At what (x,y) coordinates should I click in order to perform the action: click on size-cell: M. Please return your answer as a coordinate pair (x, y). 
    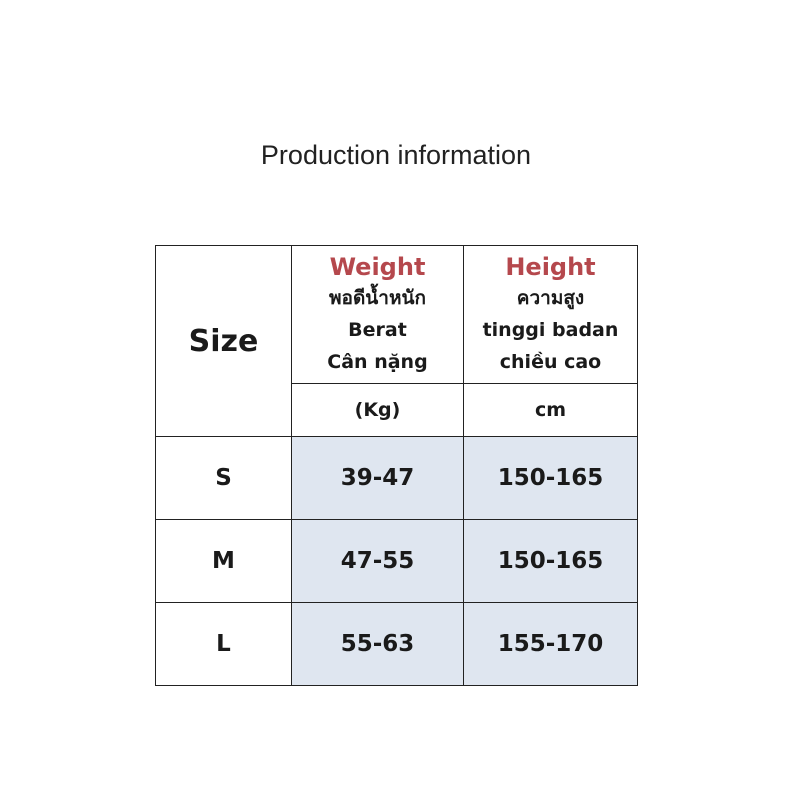
    Looking at the image, I should click on (223, 561).